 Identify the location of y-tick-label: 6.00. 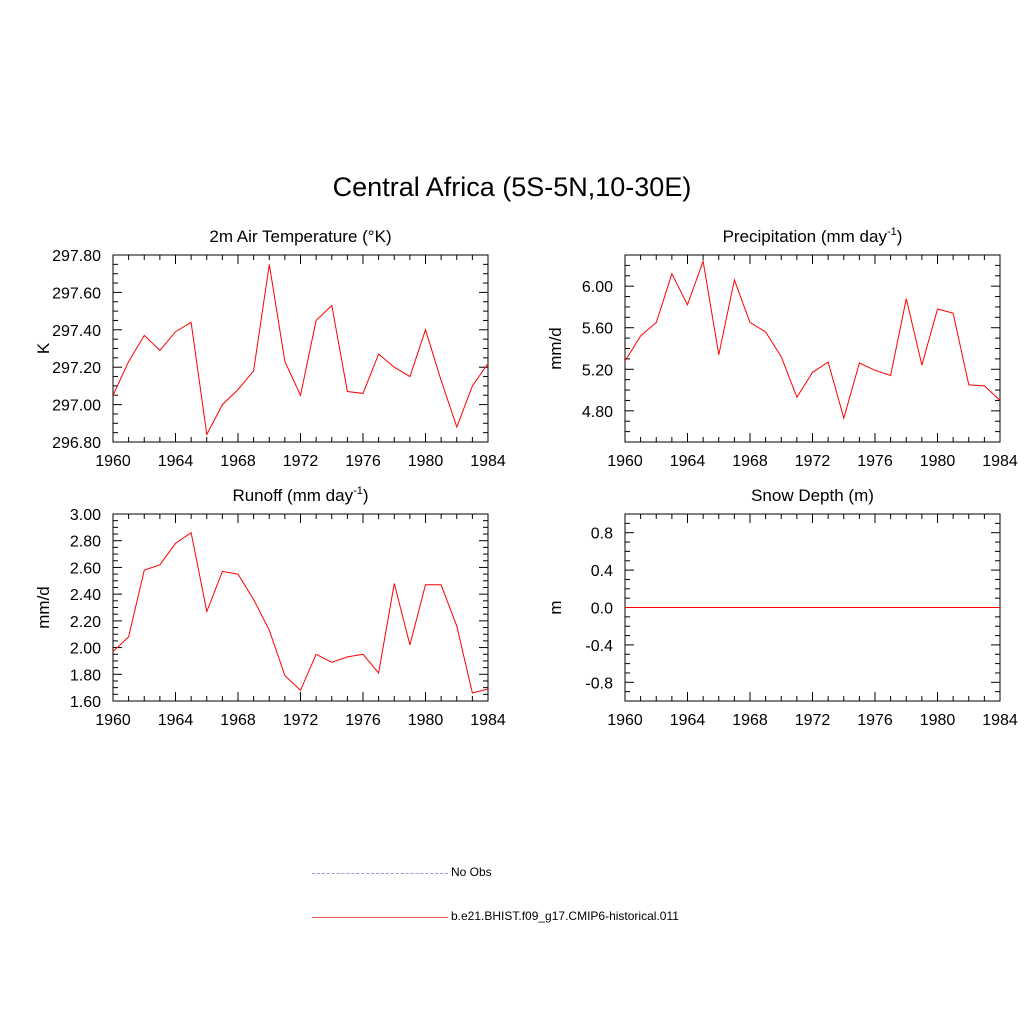
(597, 287).